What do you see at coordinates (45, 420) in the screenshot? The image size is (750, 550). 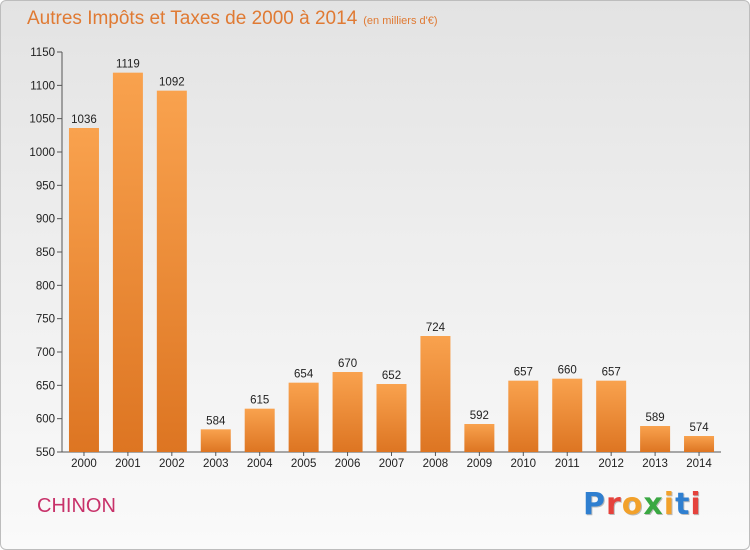 I see `y-tick-label: 600` at bounding box center [45, 420].